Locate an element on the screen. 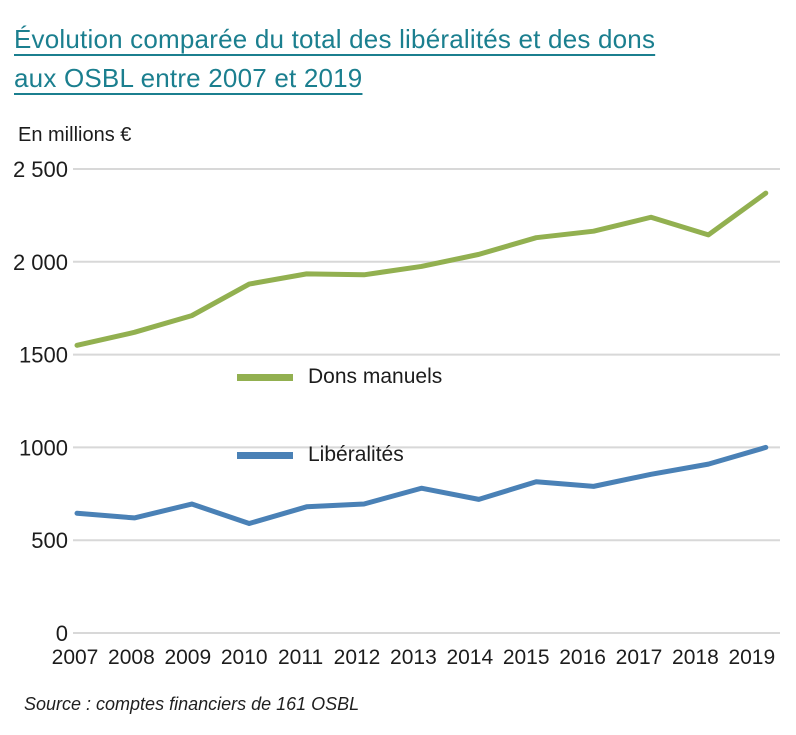 The width and height of the screenshot is (796, 735). y-axis-unit-label: En millions € is located at coordinates (75, 135).